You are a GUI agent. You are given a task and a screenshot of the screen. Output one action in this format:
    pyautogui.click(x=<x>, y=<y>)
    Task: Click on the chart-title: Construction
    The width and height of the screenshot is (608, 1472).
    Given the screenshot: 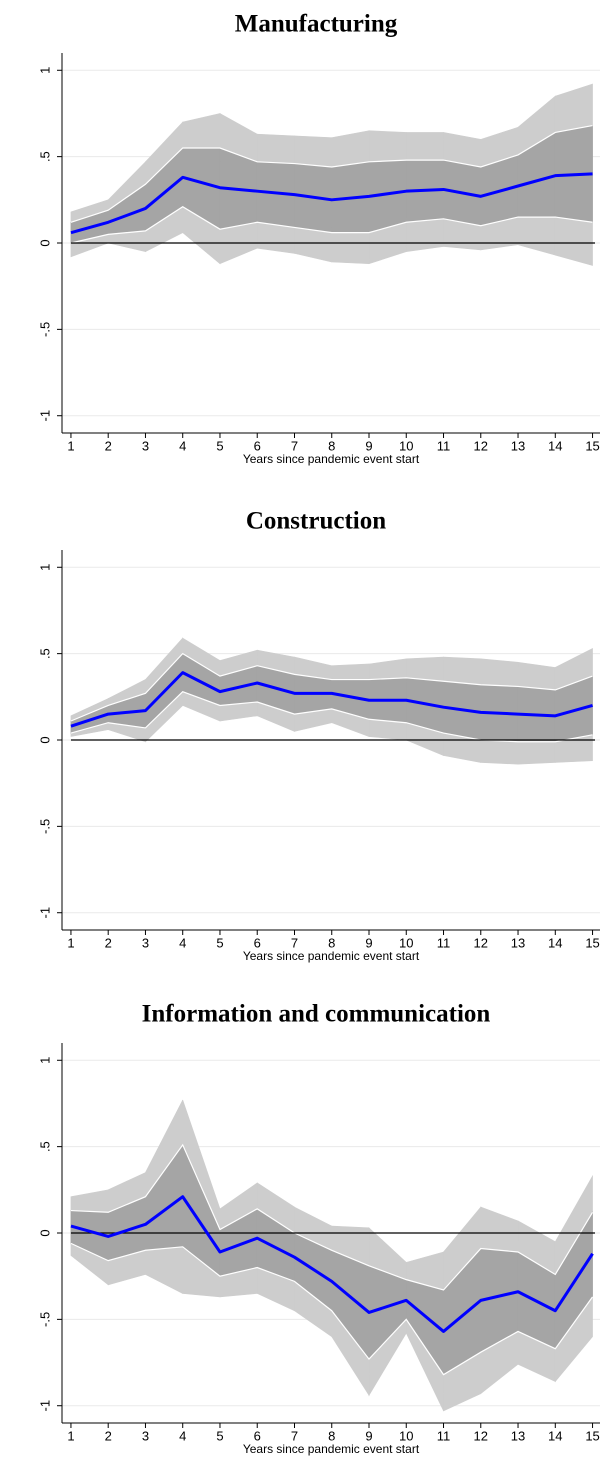 What is the action you would take?
    pyautogui.click(x=316, y=521)
    